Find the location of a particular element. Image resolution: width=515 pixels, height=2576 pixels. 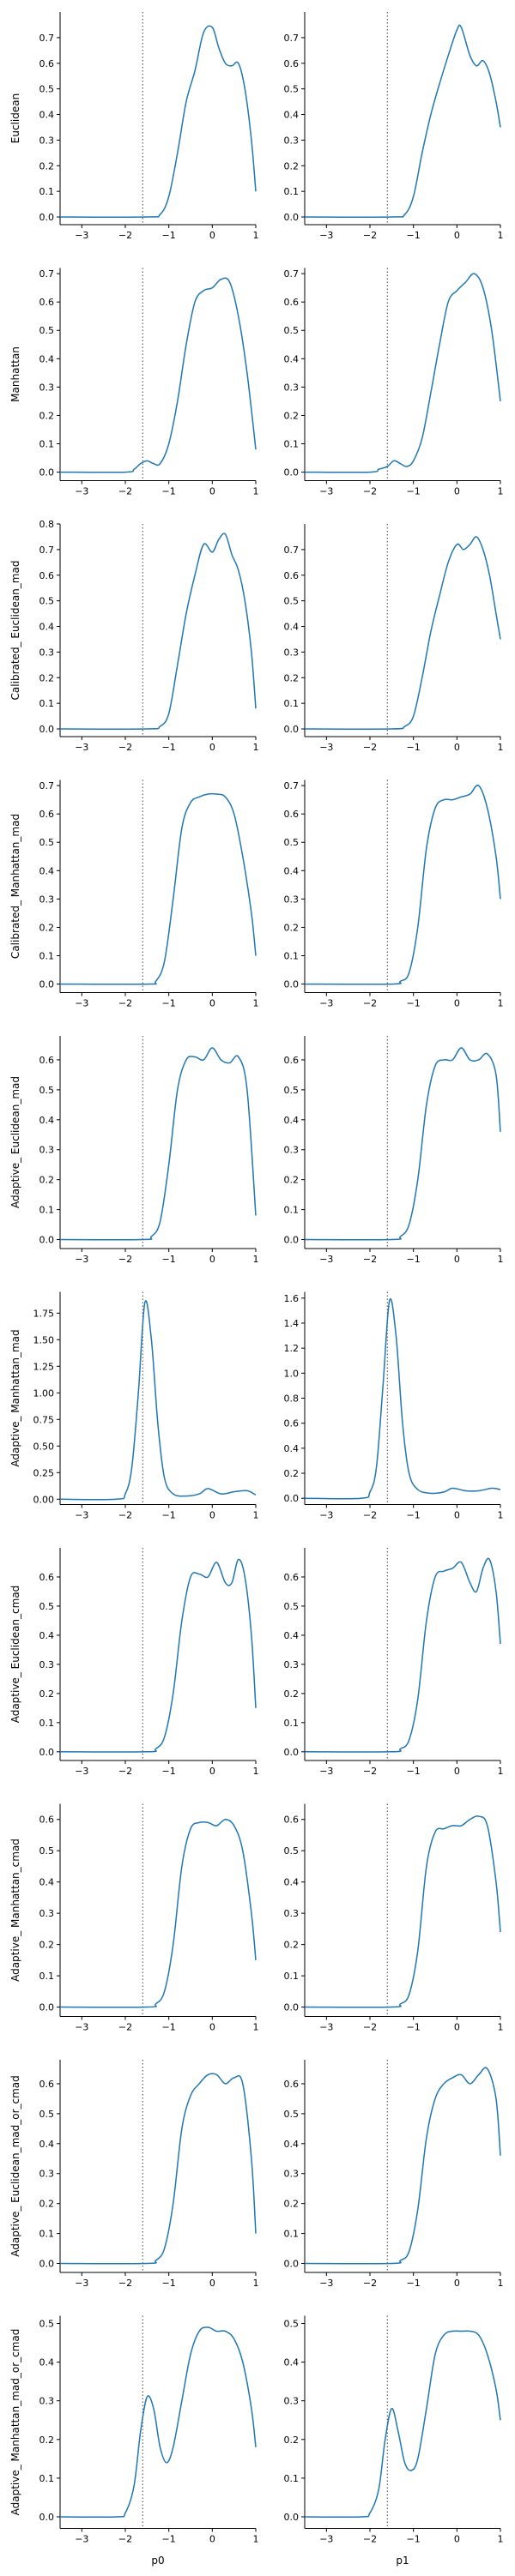

panel-r8-c1: −3 −2 −1 0 1 0.0 0.1 0.2 0.3 0.4 0.5 0.6 is located at coordinates (394, 2174).